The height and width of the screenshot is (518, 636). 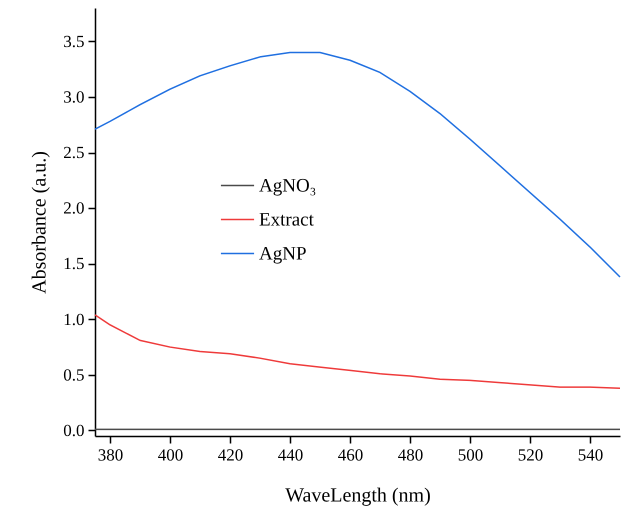 I want to click on x-tick-label: 480, so click(x=411, y=455).